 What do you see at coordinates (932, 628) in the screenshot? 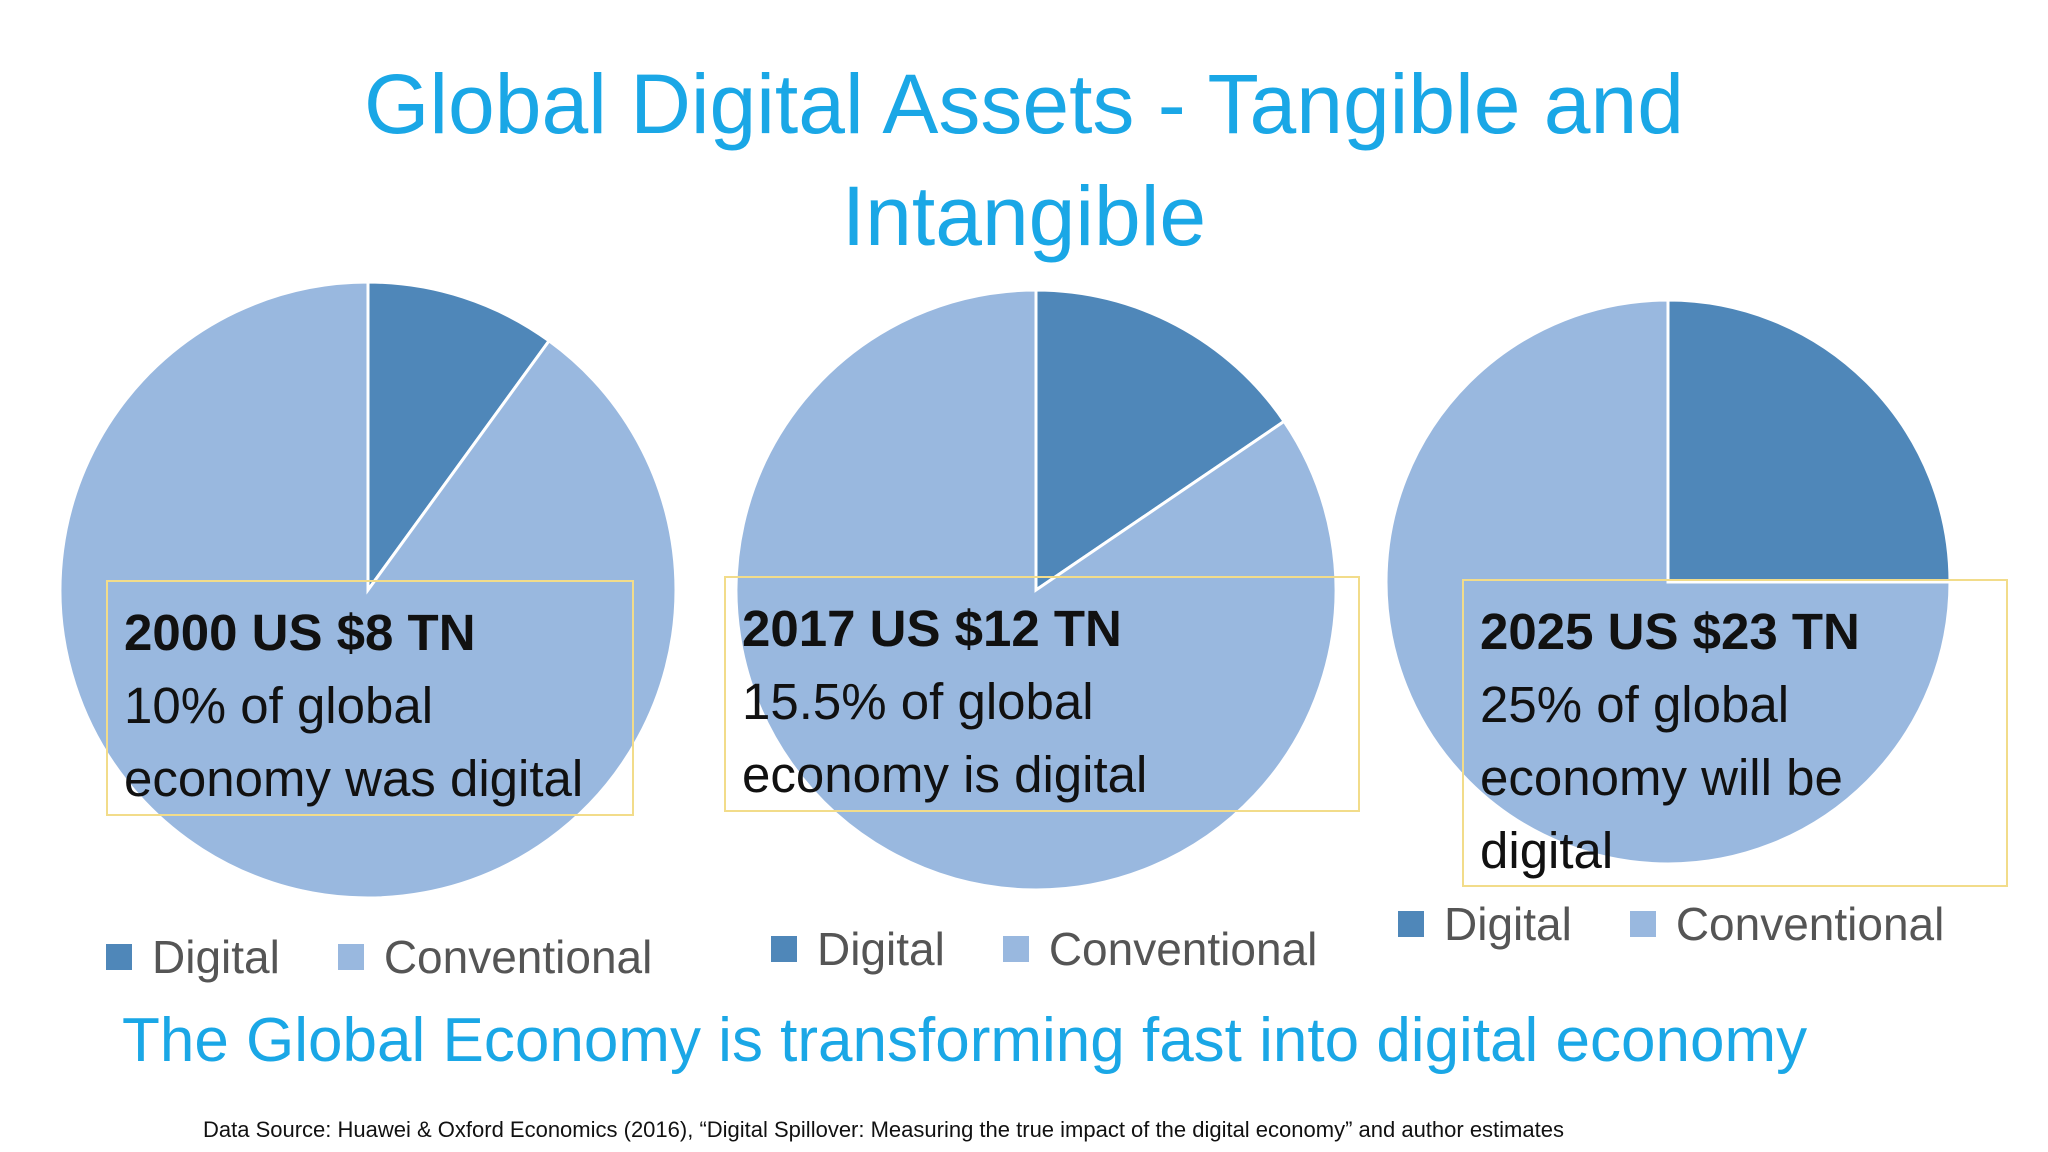
I see `annotation-2017-headline: 2017 US $12 TN` at bounding box center [932, 628].